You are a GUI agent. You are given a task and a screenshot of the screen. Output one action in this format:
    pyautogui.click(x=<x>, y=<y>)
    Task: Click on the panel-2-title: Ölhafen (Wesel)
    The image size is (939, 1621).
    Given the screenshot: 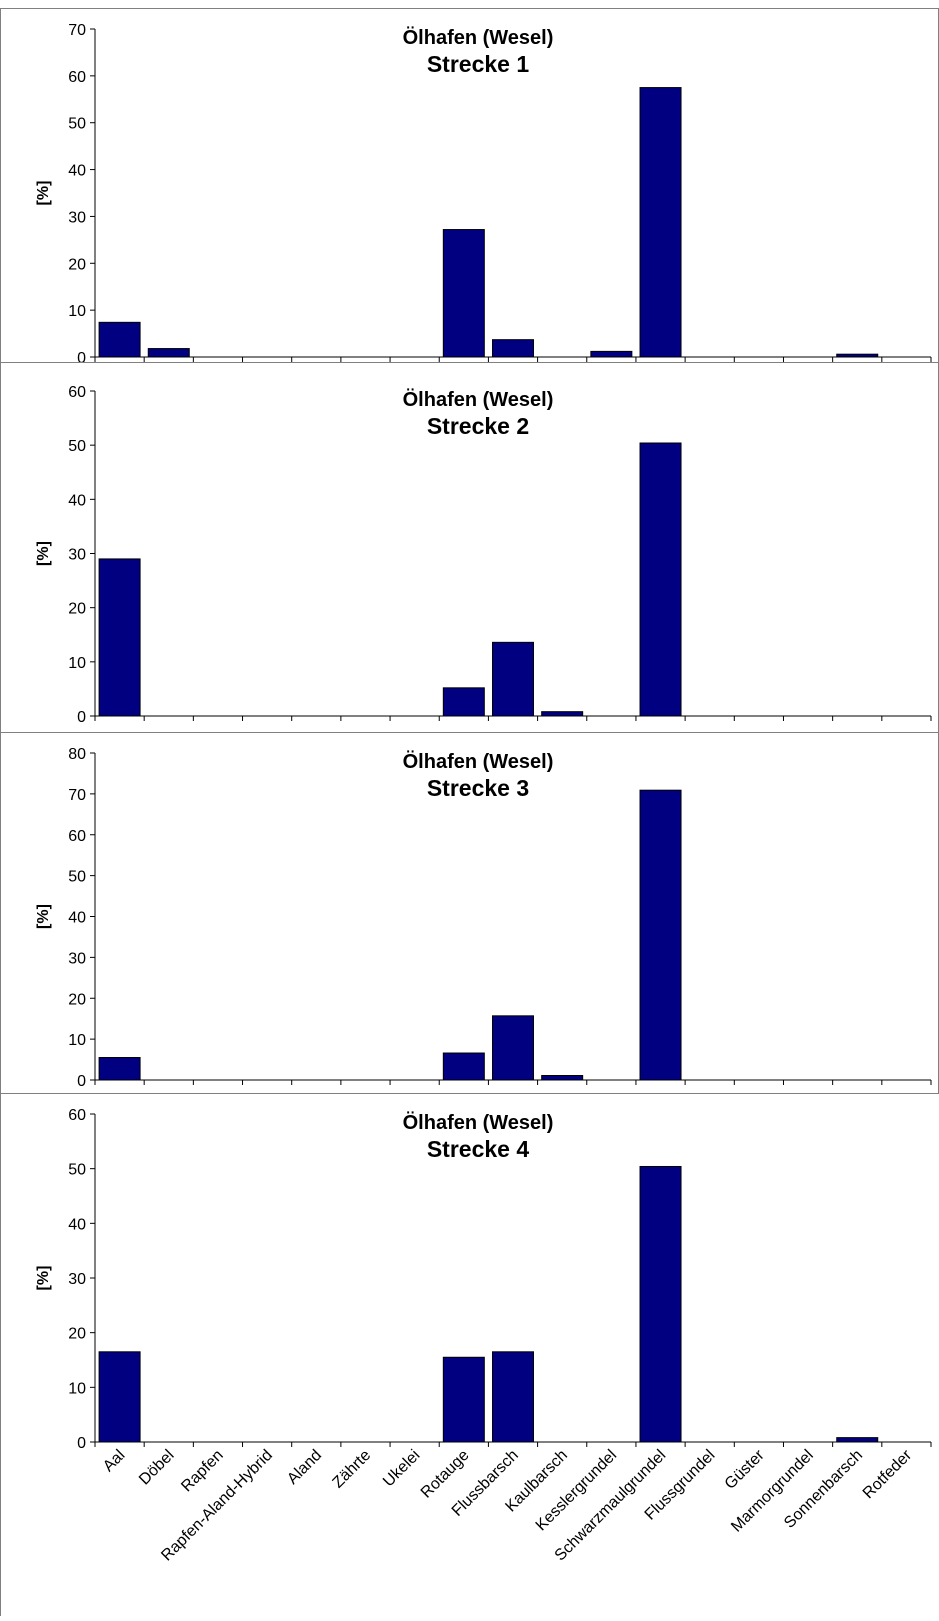 What is the action you would take?
    pyautogui.click(x=478, y=399)
    